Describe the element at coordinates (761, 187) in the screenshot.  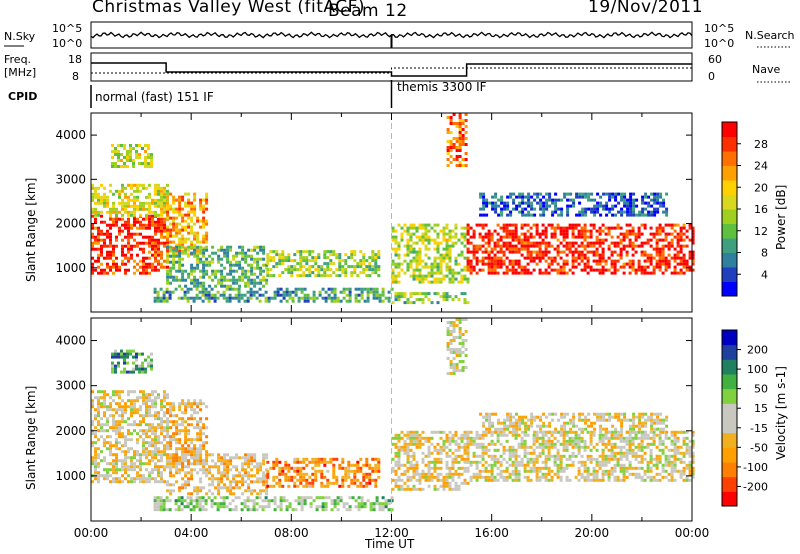
I see `power-colorbar-tick-label-2: 20` at that location.